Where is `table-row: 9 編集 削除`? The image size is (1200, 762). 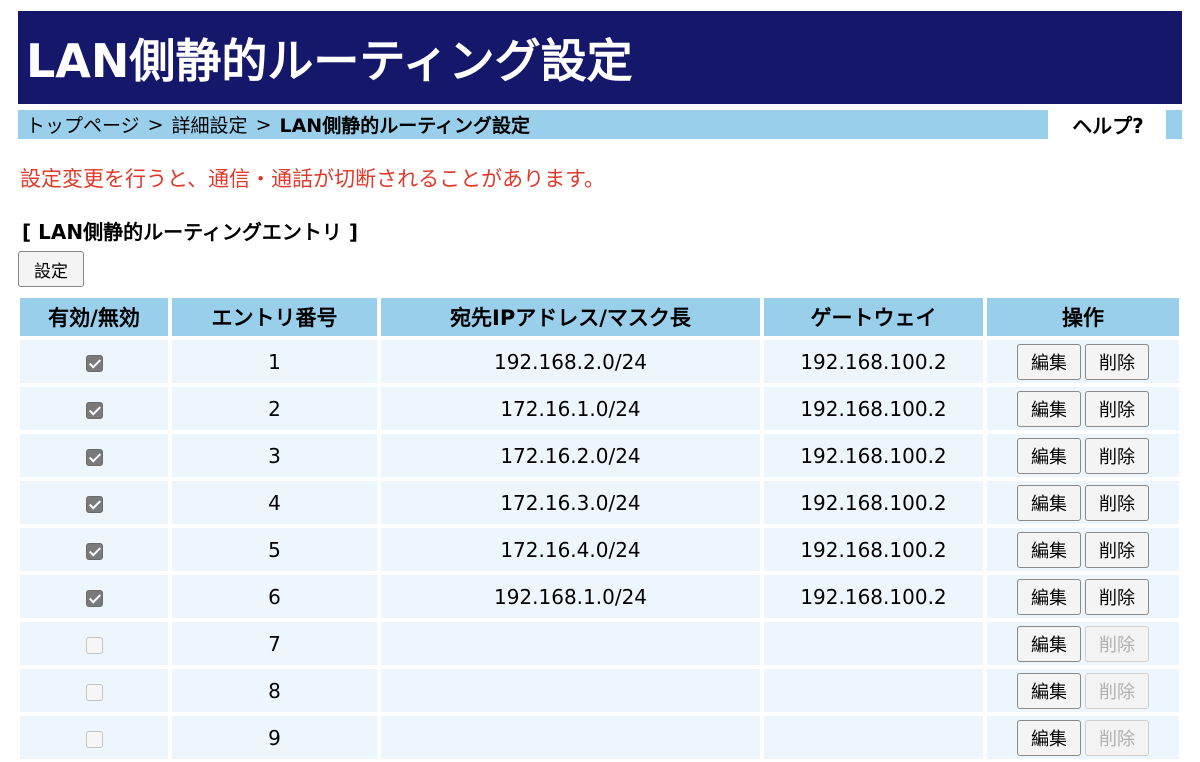 table-row: 9 編集 削除 is located at coordinates (599, 737).